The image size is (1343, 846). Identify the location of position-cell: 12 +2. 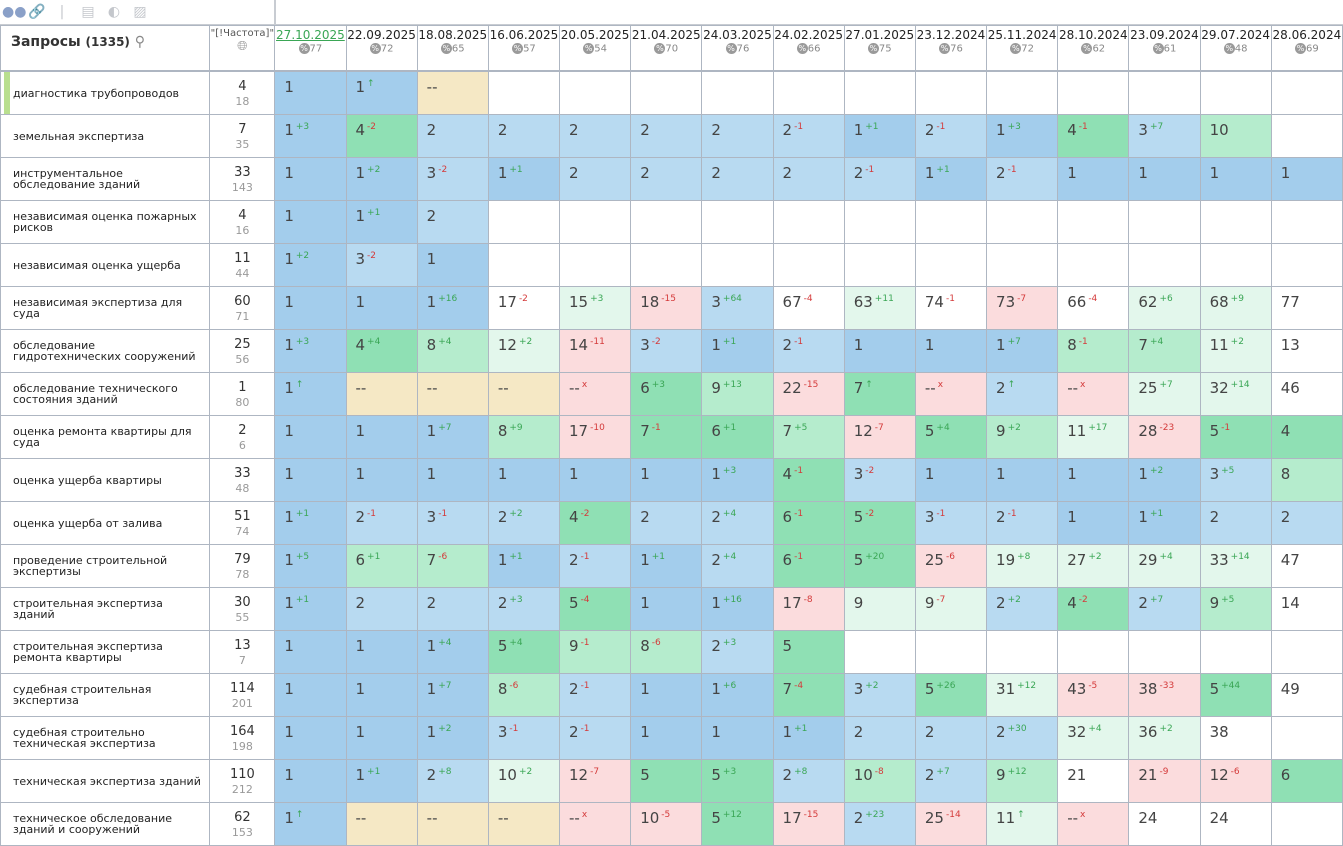
(524, 351).